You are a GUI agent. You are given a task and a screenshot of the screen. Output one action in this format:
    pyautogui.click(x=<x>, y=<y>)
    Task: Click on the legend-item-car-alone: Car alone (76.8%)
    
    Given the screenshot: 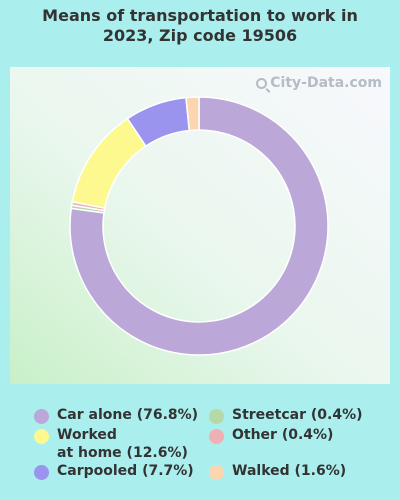 What is the action you would take?
    pyautogui.click(x=116, y=415)
    